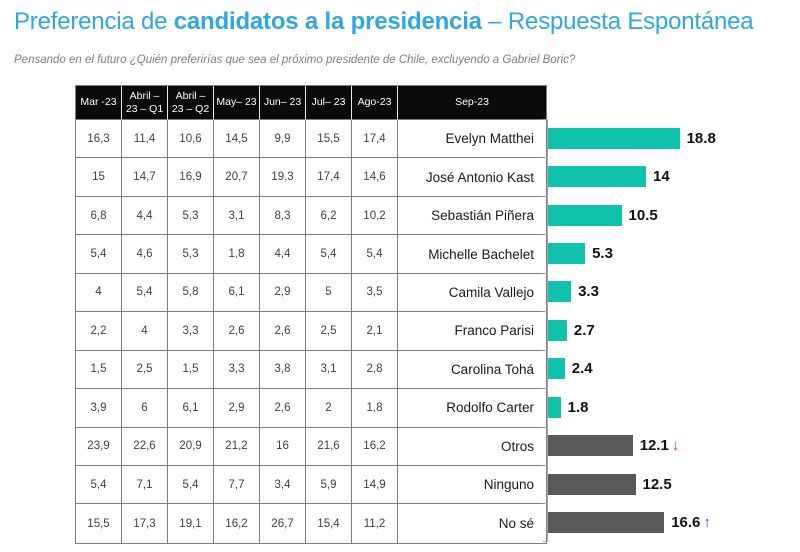  What do you see at coordinates (671, 522) in the screenshot?
I see `bar-row: 16.6 ↑` at bounding box center [671, 522].